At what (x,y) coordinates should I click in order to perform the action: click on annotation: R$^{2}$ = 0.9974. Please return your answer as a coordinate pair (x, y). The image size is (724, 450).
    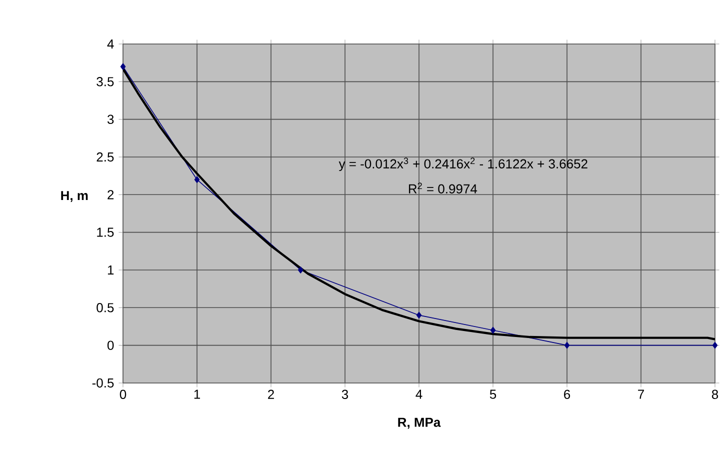
    Looking at the image, I should click on (443, 188).